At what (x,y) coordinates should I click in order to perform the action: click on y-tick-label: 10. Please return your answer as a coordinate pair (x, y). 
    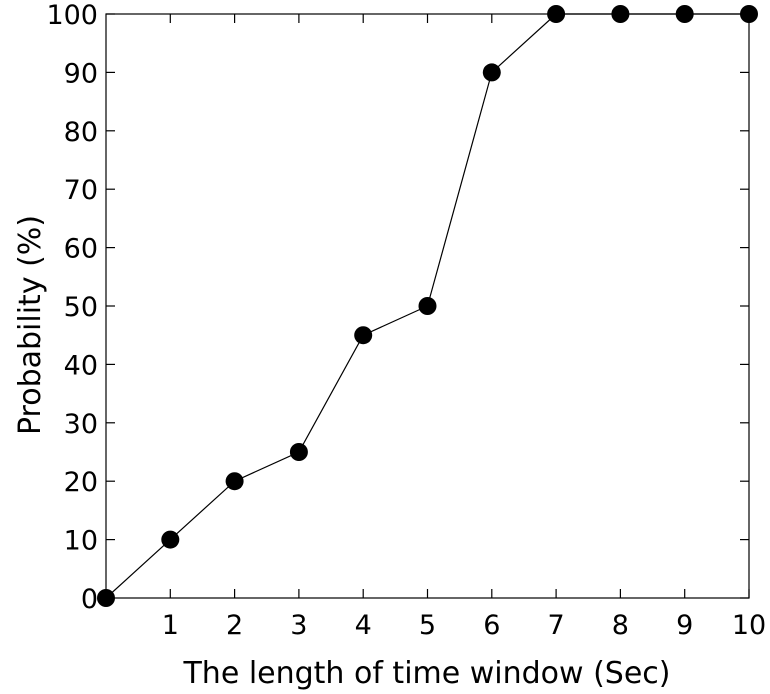
    Looking at the image, I should click on (81, 541).